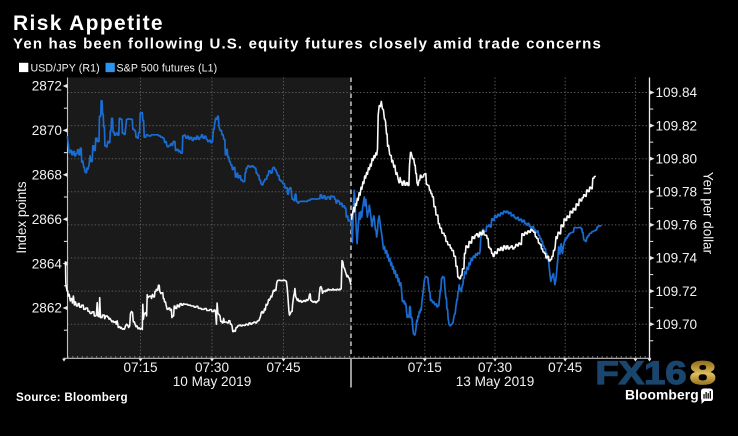 The width and height of the screenshot is (738, 436). I want to click on svg-text: 109.74, so click(677, 258).